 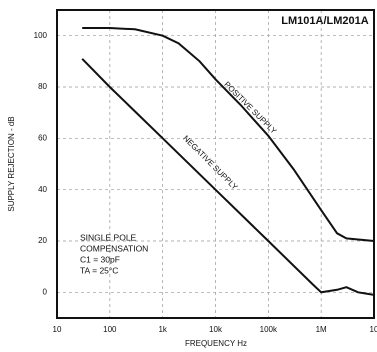 What do you see at coordinates (250, 108) in the screenshot?
I see `series-label: POSITIVE SUPPLY` at bounding box center [250, 108].